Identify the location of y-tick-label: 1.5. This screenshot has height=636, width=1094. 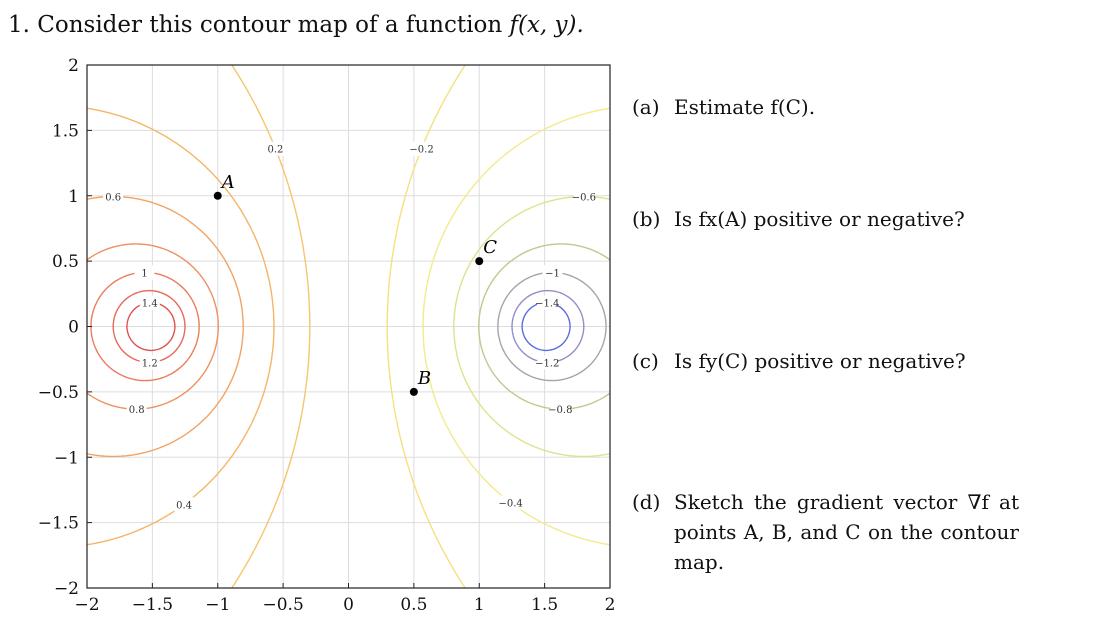
(65, 131).